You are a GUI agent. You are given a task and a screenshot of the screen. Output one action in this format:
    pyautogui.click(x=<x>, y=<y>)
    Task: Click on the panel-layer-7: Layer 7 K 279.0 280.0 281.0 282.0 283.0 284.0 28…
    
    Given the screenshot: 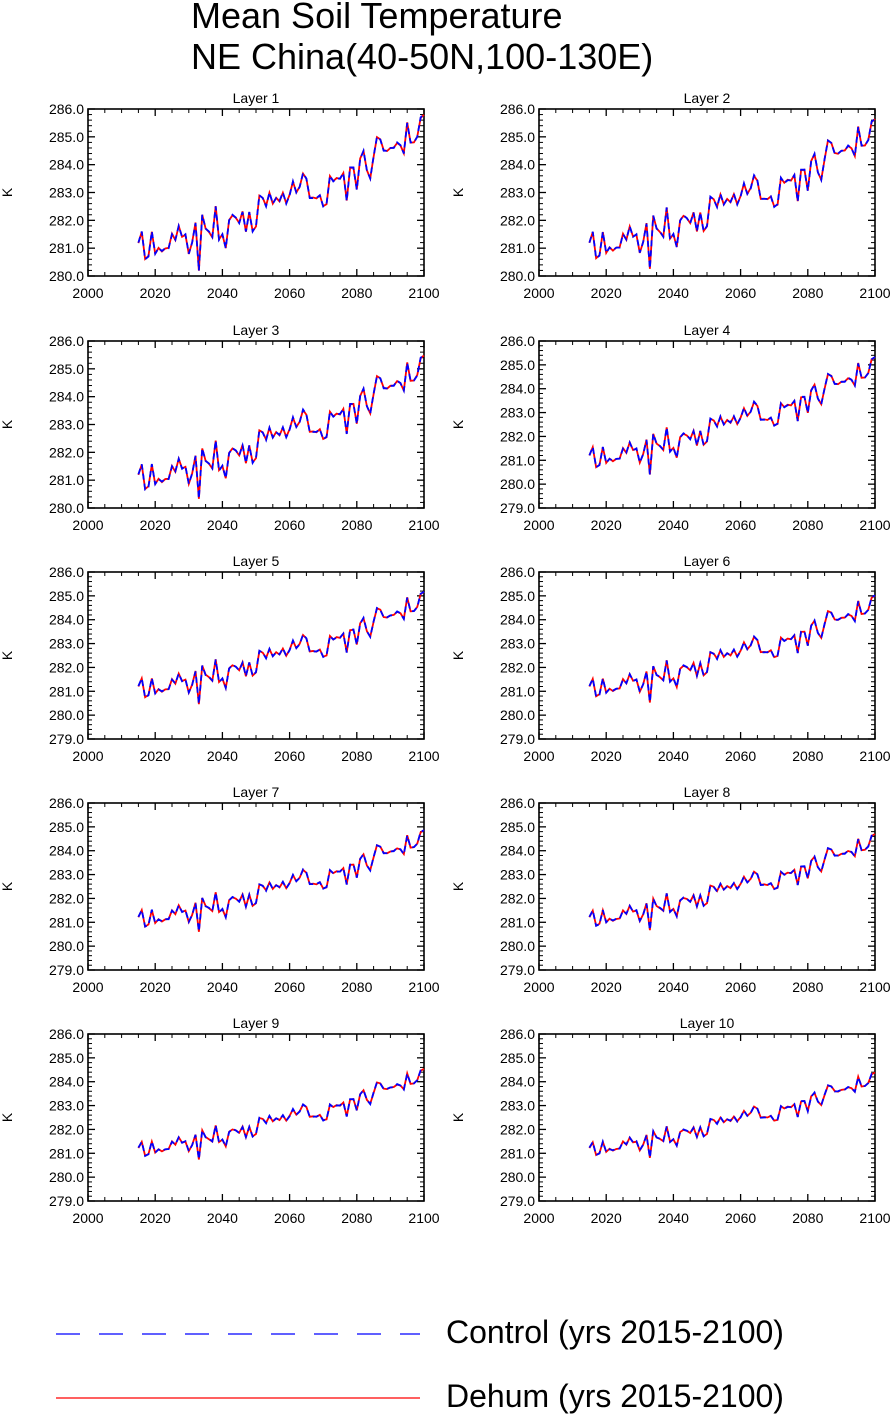 What is the action you would take?
    pyautogui.click(x=220, y=889)
    